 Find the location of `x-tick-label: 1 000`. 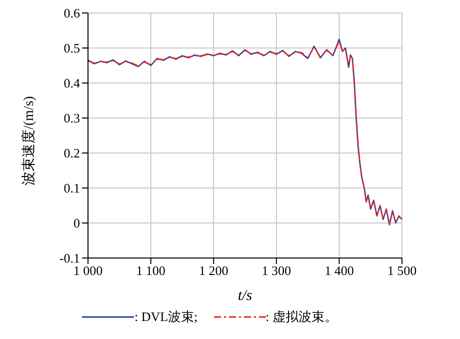

x-tick-label: 1 000 is located at coordinates (88, 270).